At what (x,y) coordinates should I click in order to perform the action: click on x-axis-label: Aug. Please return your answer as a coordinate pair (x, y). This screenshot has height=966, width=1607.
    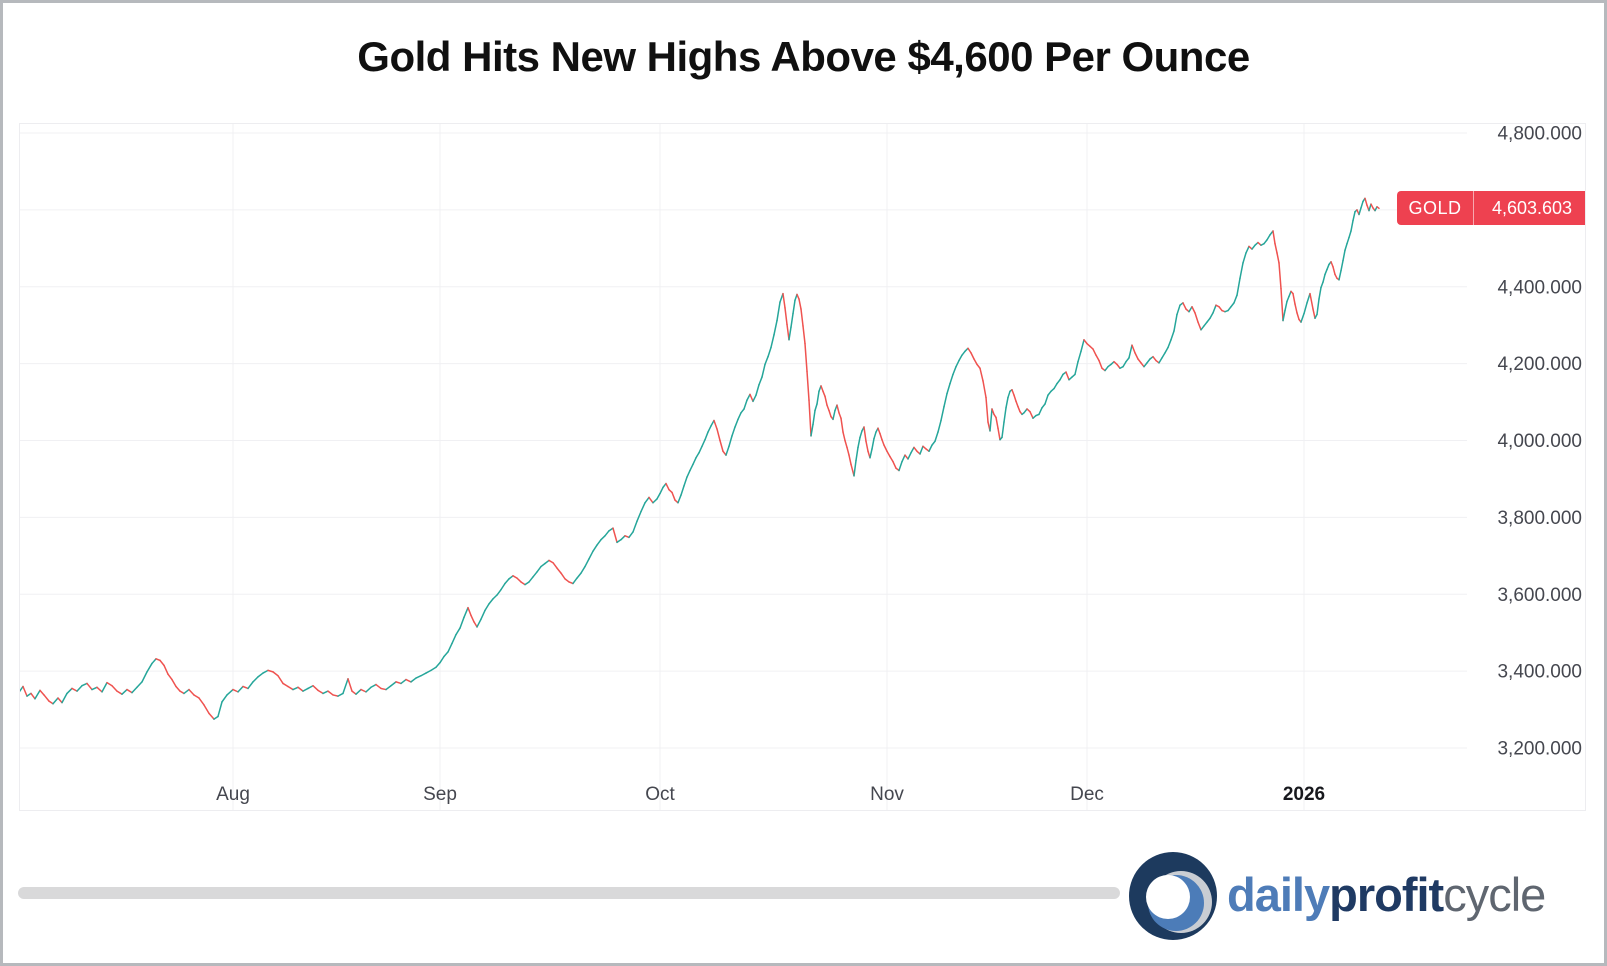
    Looking at the image, I should click on (233, 794).